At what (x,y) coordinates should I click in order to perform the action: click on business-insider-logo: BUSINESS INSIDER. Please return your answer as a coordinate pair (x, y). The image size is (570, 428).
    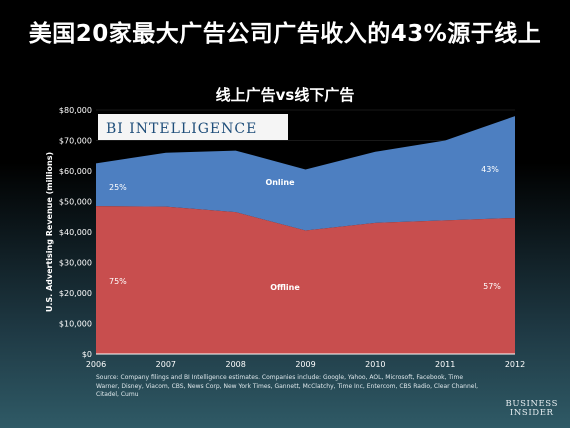
    Looking at the image, I should click on (531, 409).